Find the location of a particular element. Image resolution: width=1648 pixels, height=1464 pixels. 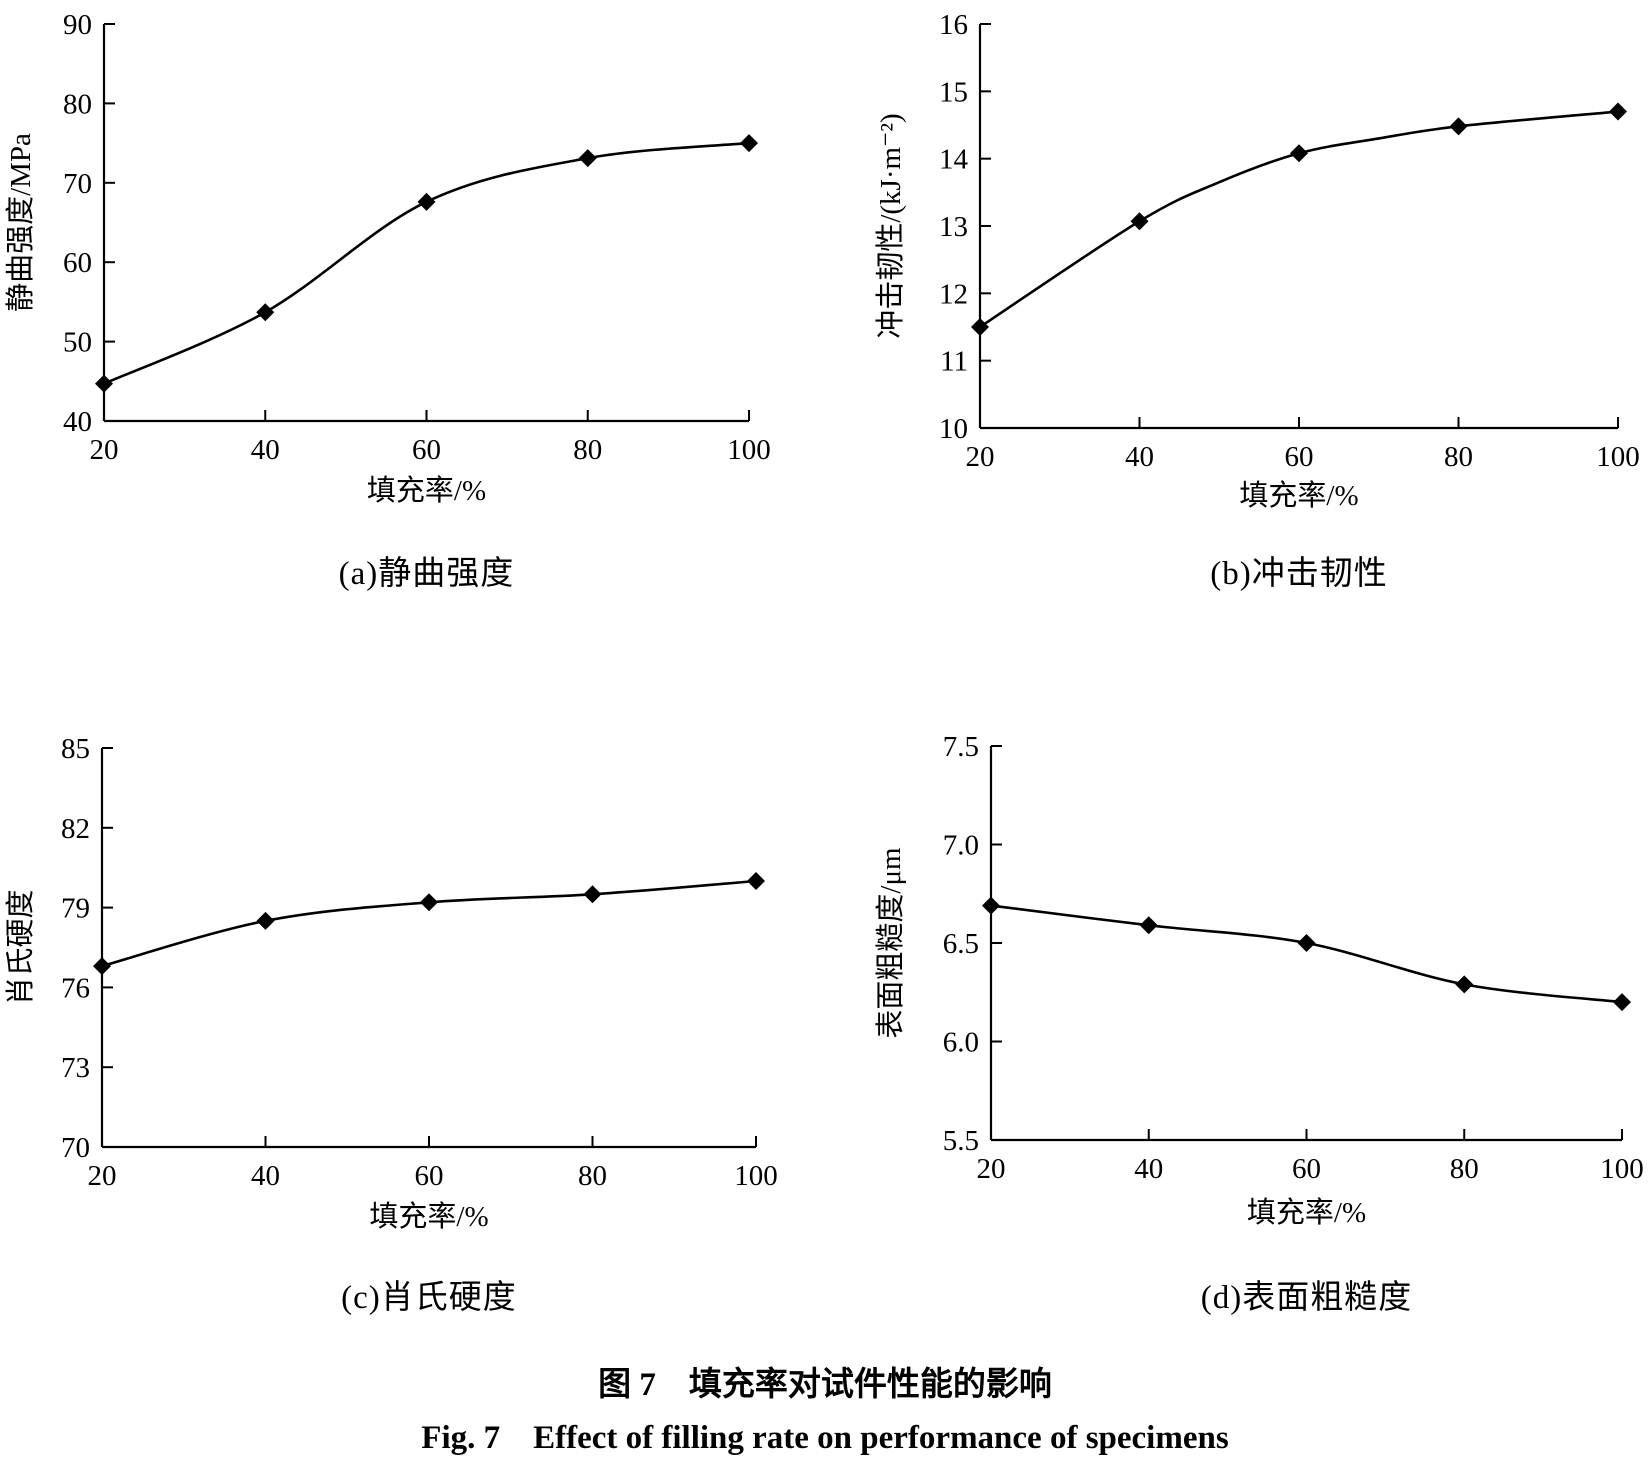

y-tick-label: 6.5 is located at coordinates (961, 944).